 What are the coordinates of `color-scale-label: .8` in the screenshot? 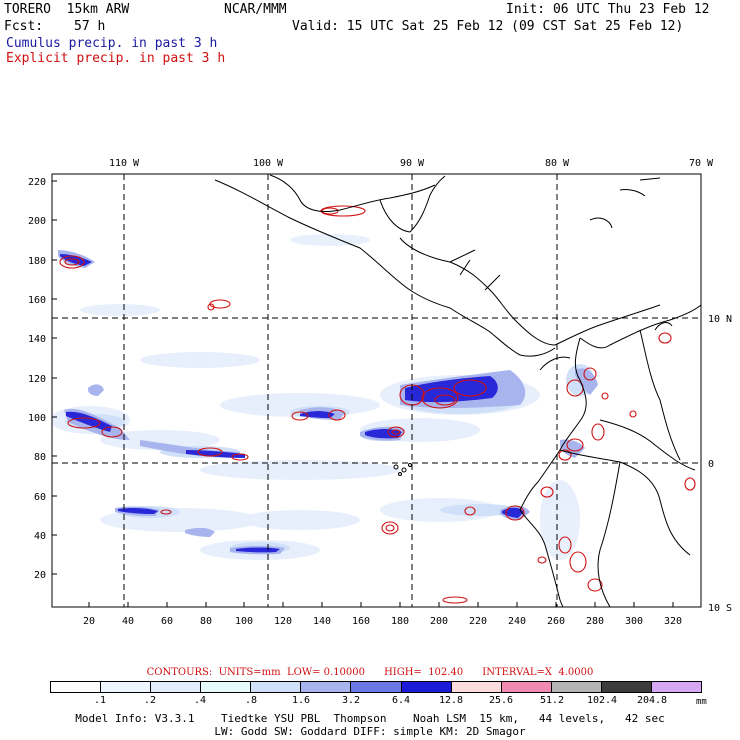 It's located at (251, 700).